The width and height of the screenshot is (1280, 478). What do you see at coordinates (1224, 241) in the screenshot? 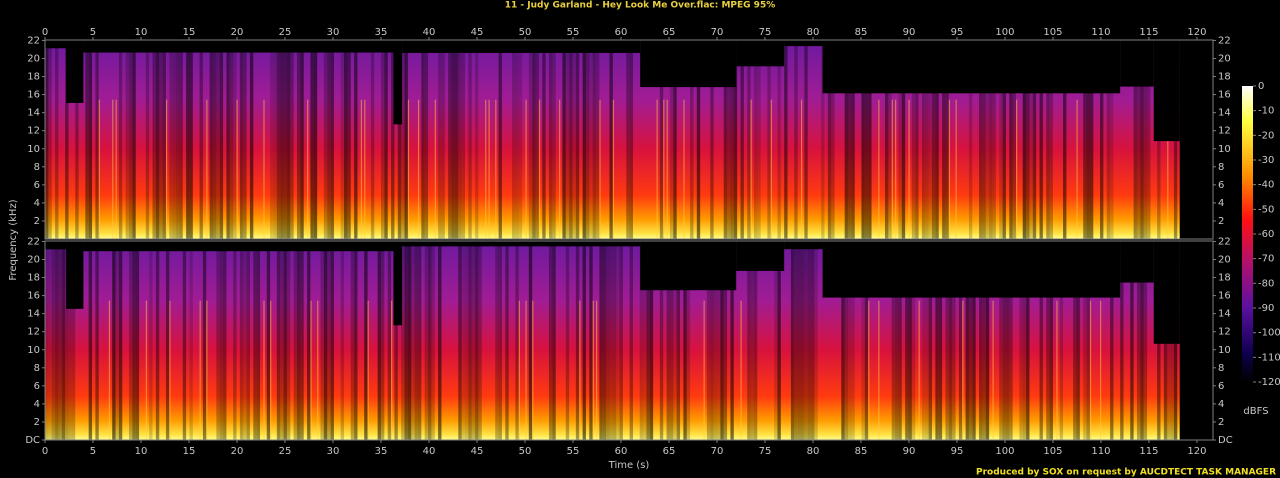
I see `y-tick-label-right: 22` at bounding box center [1224, 241].